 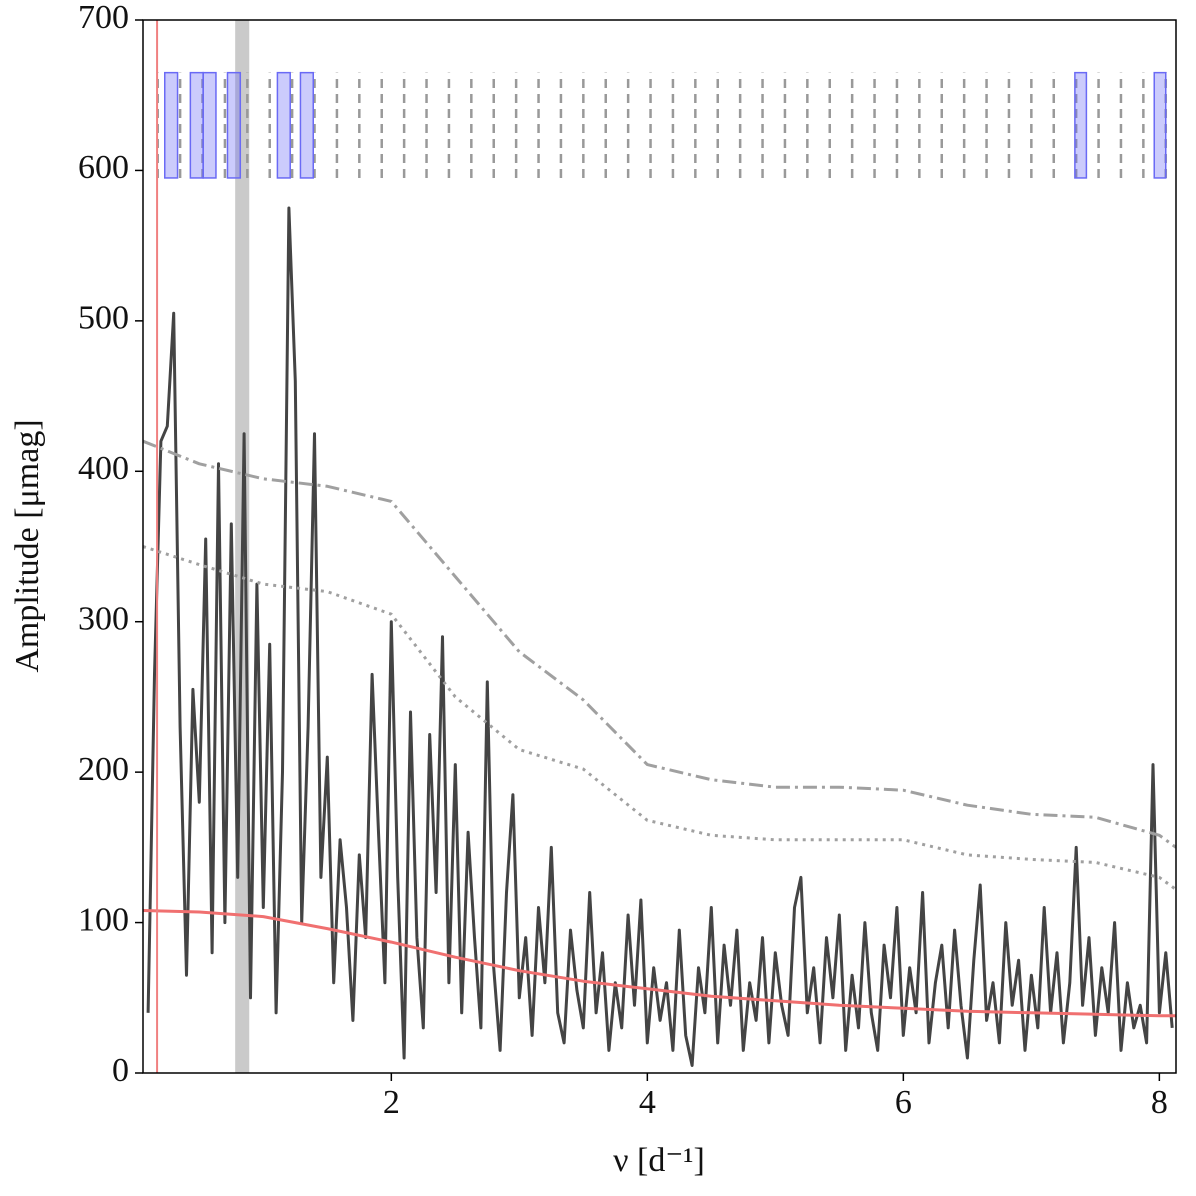 What do you see at coordinates (103, 468) in the screenshot?
I see `y-tick-label: 400` at bounding box center [103, 468].